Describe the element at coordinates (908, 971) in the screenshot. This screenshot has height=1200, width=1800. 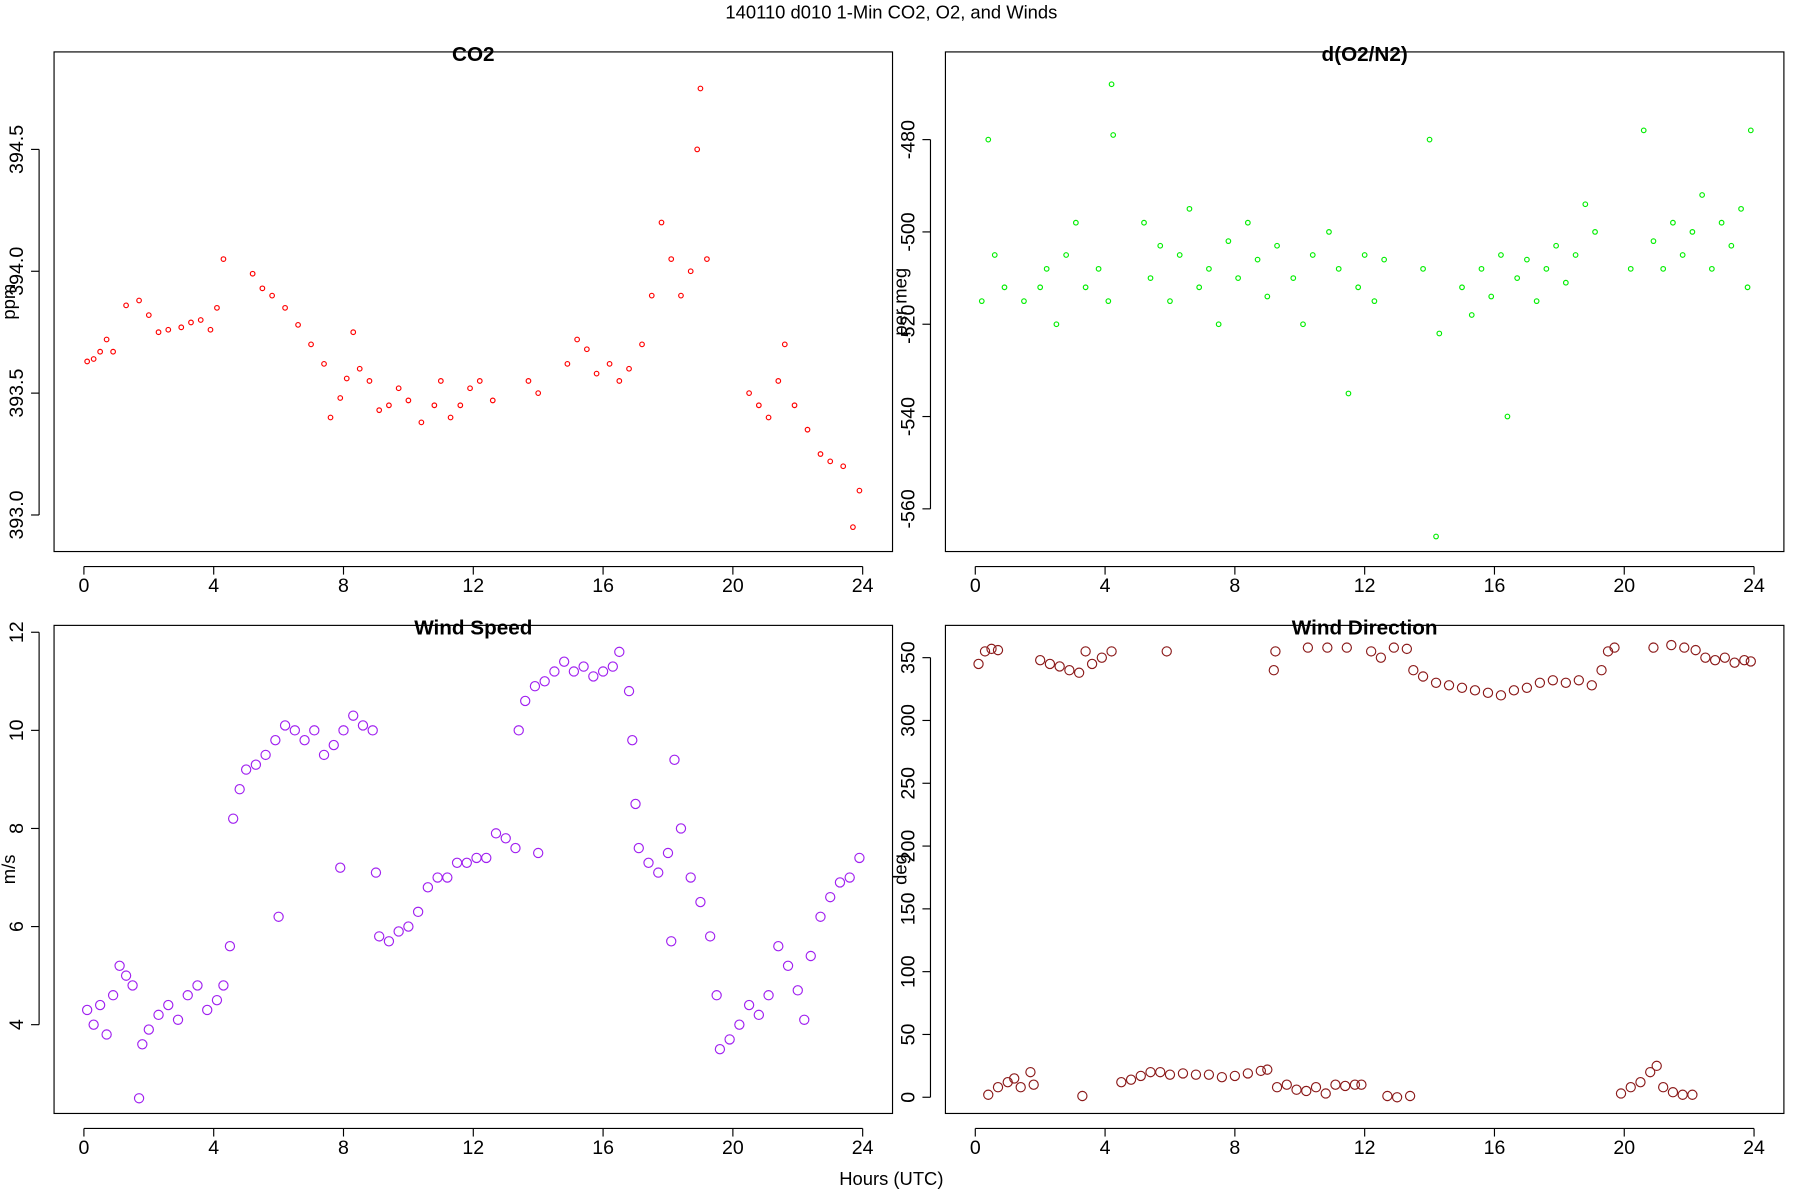
I see `y-tick-label: 100` at that location.